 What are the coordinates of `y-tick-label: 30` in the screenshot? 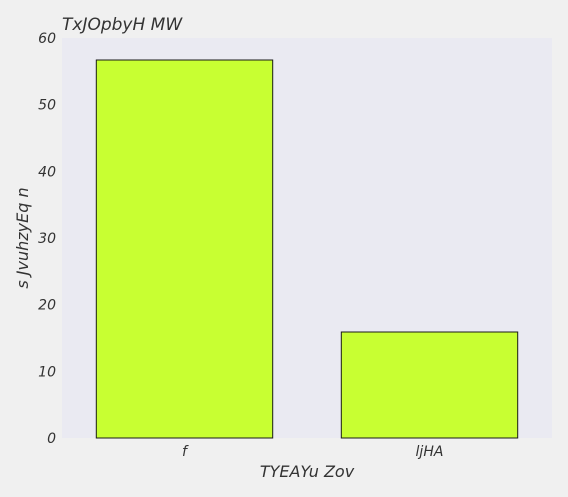 It's located at (47, 239).